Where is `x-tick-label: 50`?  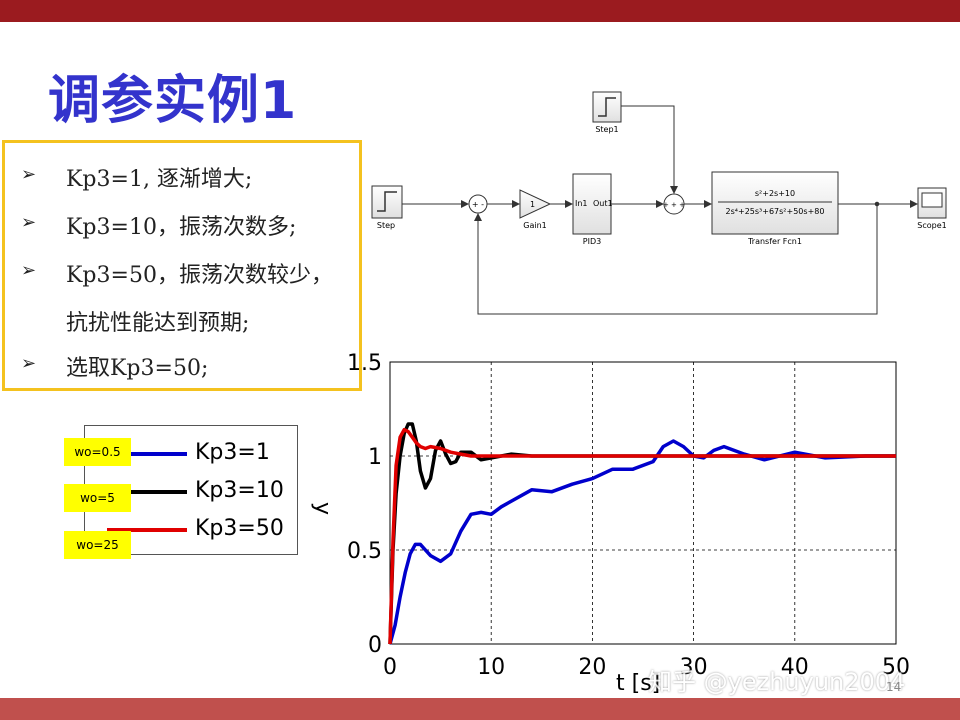
x-tick-label: 50 is located at coordinates (896, 667).